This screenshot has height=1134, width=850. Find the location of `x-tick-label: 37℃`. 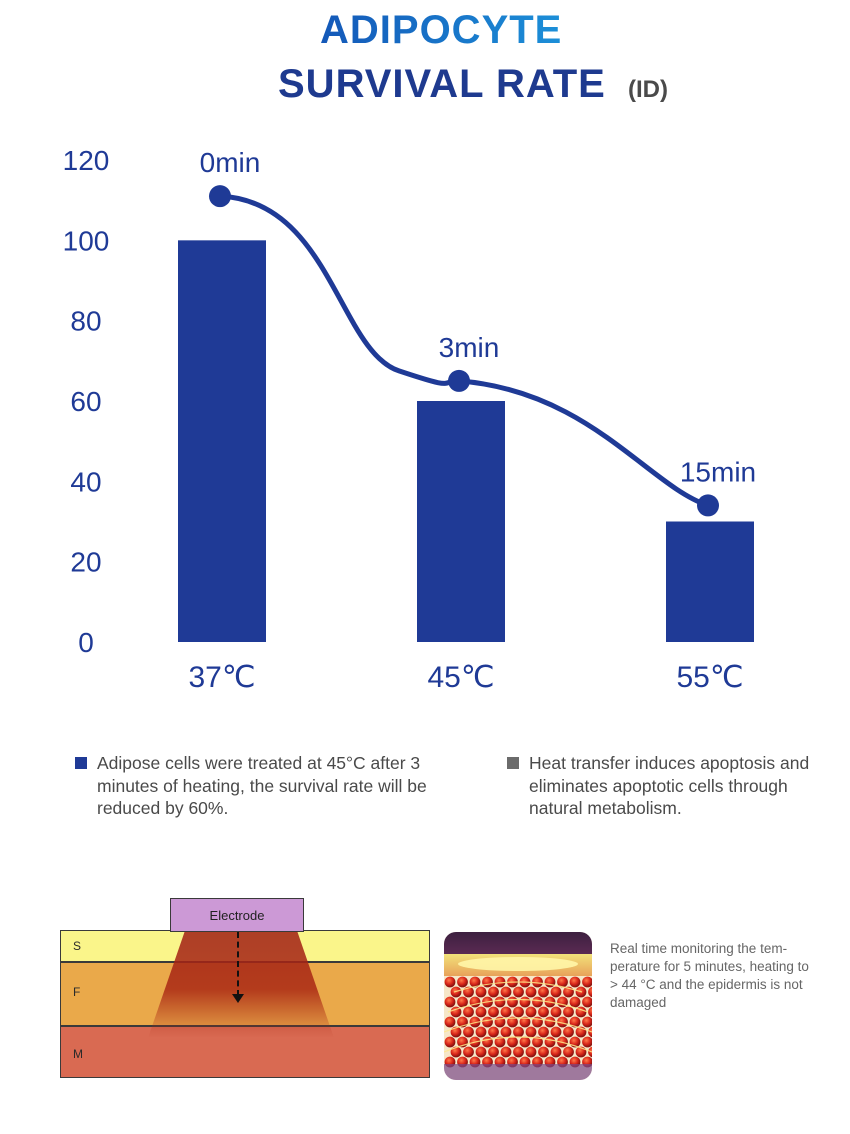

x-tick-label: 37℃ is located at coordinates (221, 677).